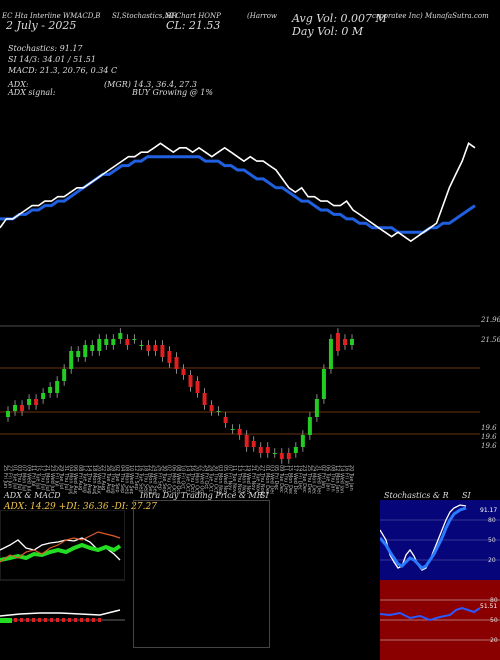 This screenshot has width=500, height=660. Describe the element at coordinates (201, 574) in the screenshot. I see `intra-day-panel` at that location.